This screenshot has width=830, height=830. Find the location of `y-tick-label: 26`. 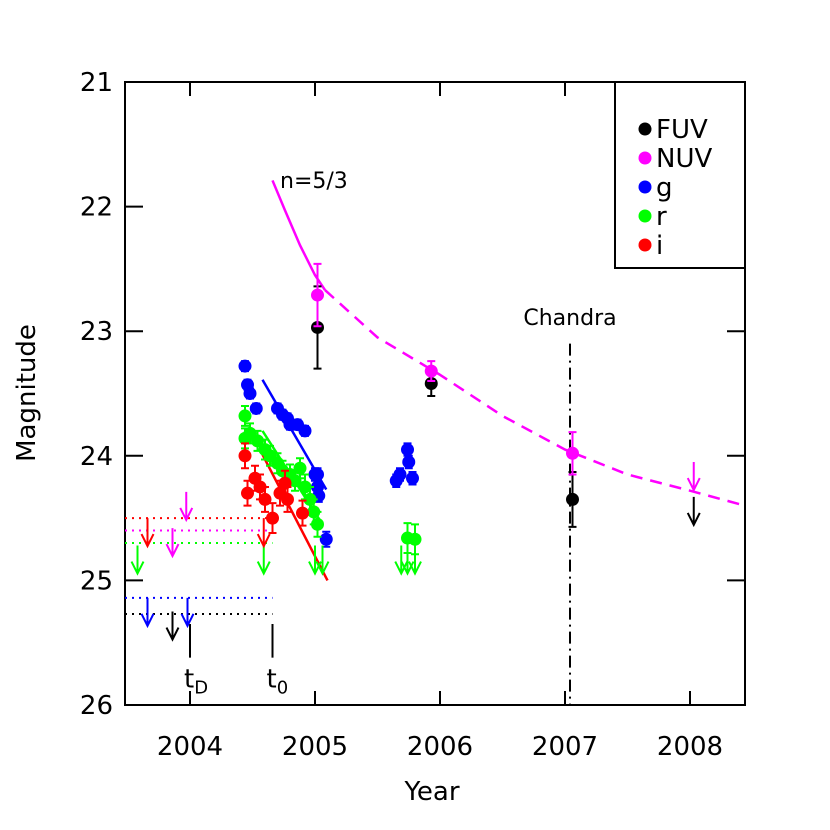

y-tick-label: 26 is located at coordinates (96, 706).